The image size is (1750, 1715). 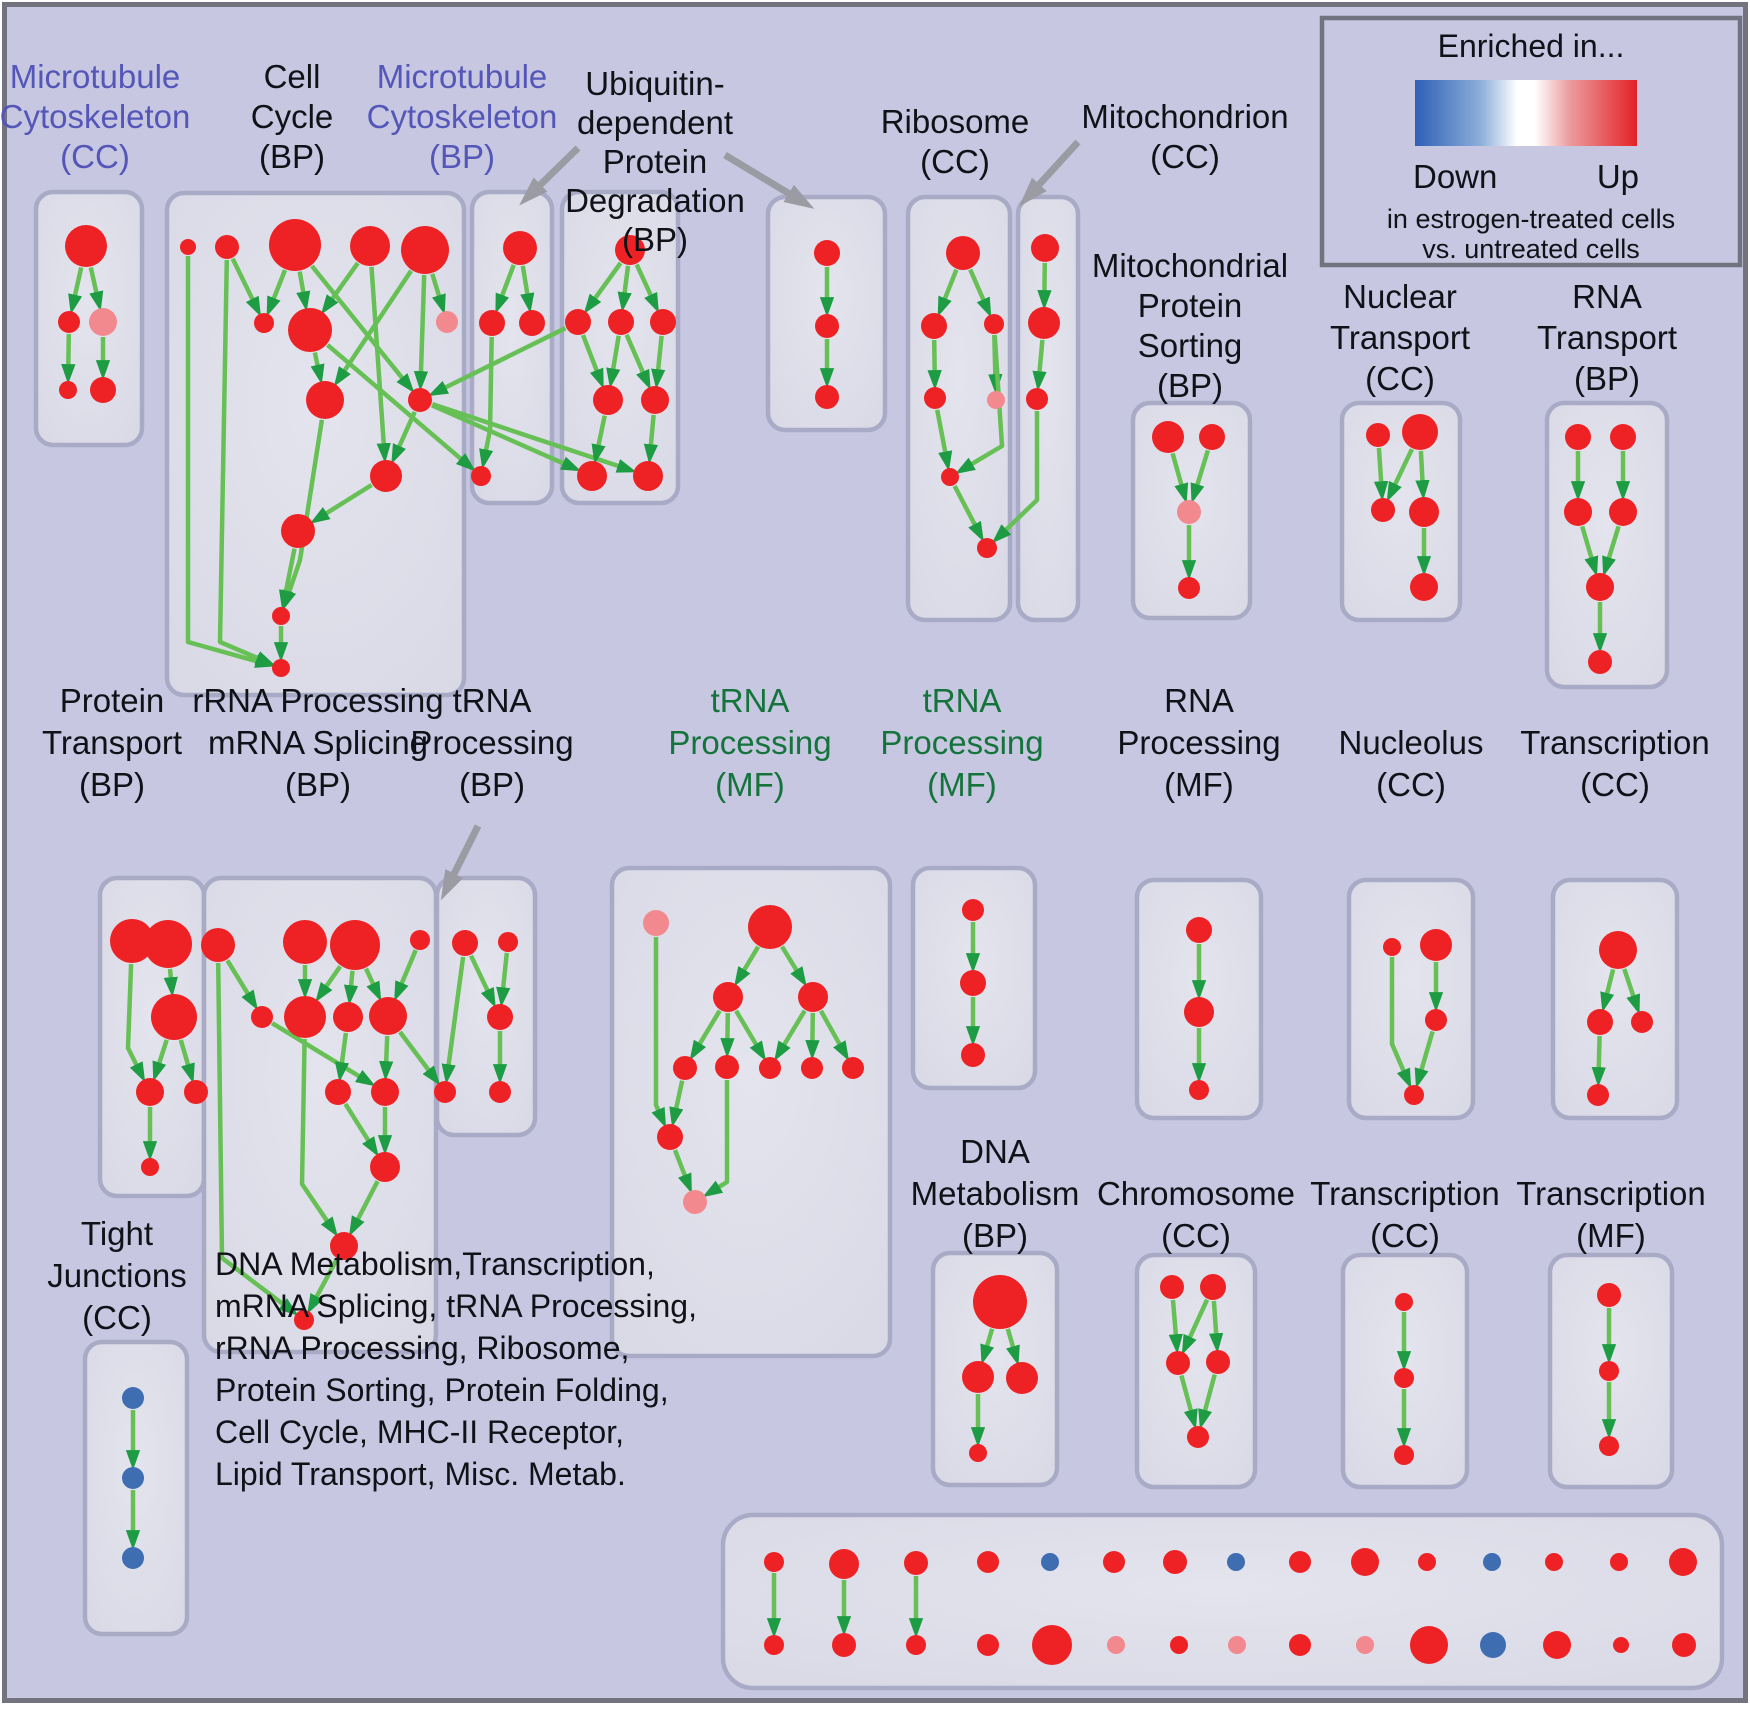 I want to click on edge-d4-d6, so click(x=658, y=362).